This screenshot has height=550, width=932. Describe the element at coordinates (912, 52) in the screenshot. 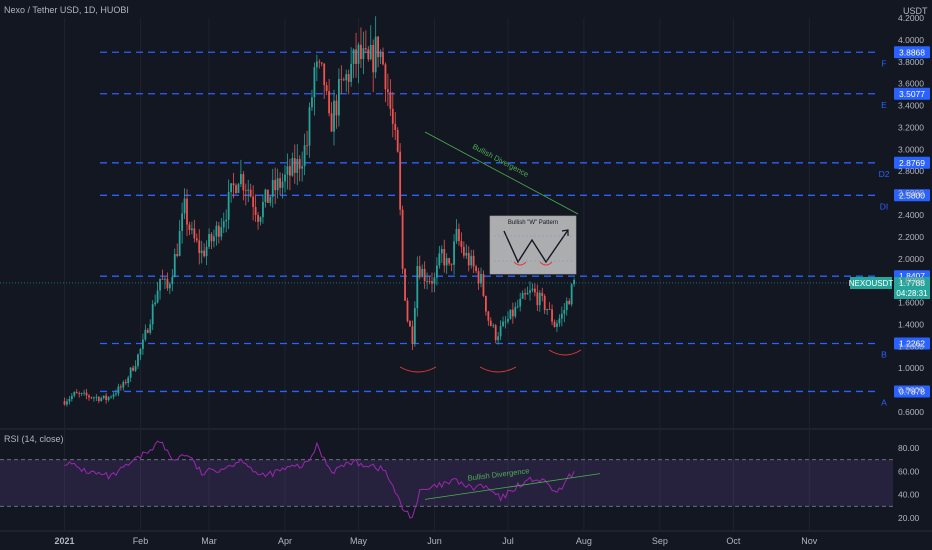

I see `level-price-label: 3.8868` at that location.